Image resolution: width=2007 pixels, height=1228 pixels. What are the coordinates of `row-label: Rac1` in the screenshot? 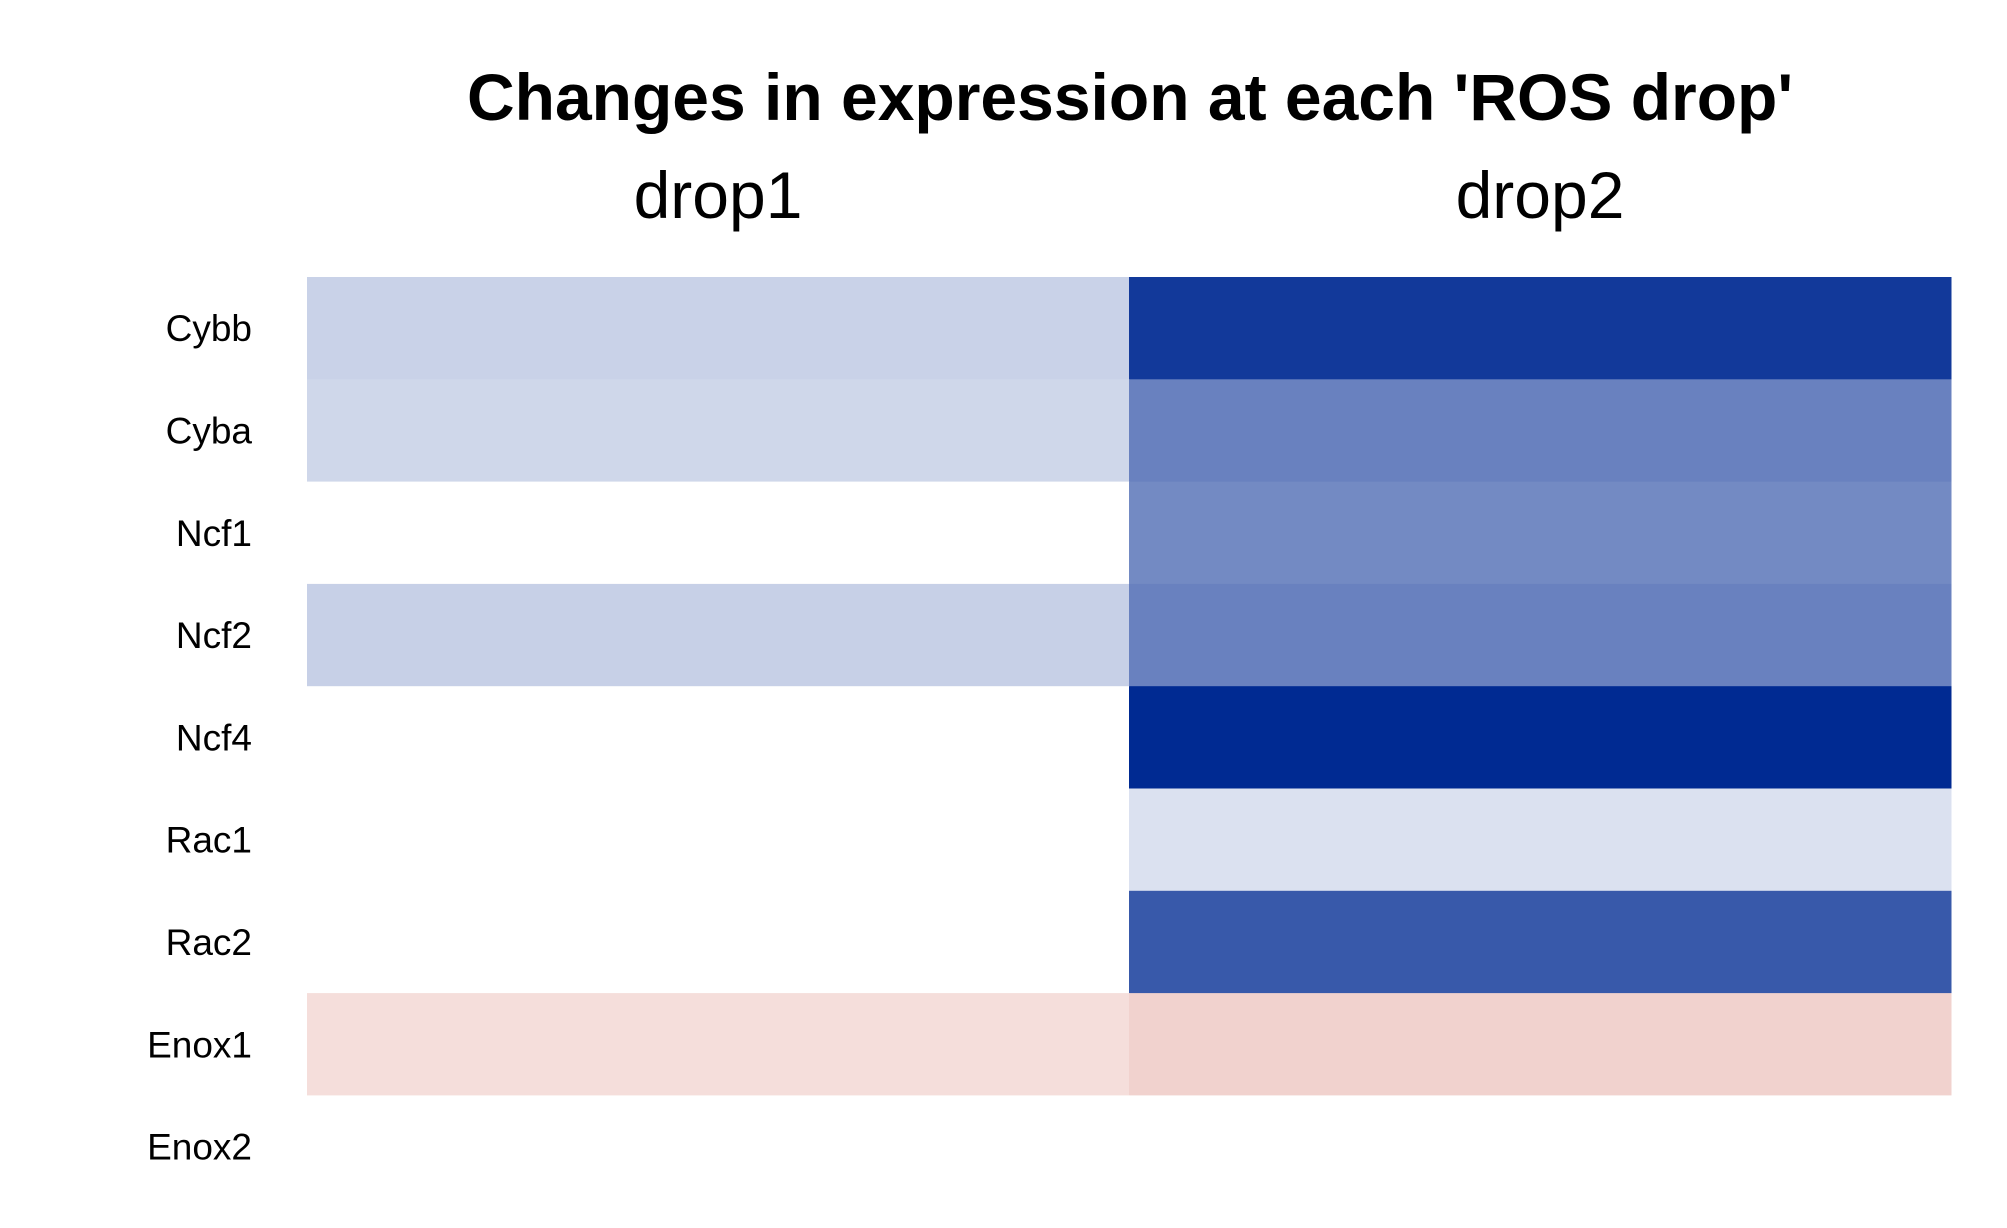 It's located at (209, 840).